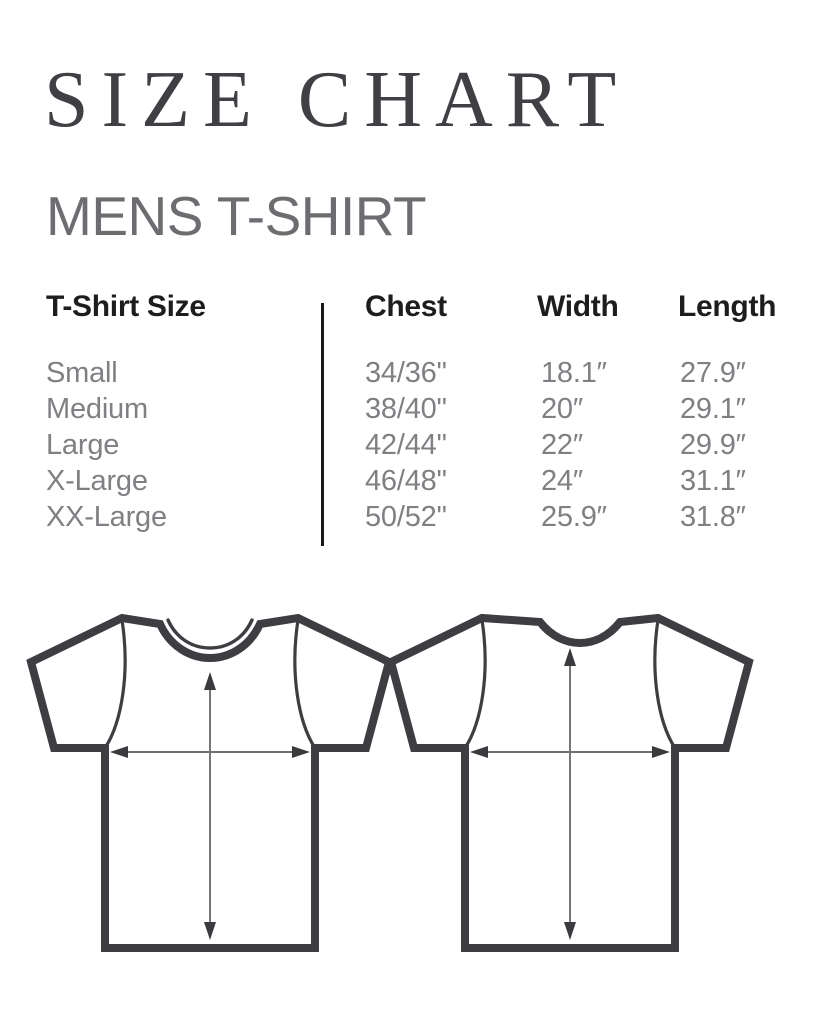 The width and height of the screenshot is (819, 1024). Describe the element at coordinates (126, 306) in the screenshot. I see `column-header-size: T-Shirt Size` at that location.